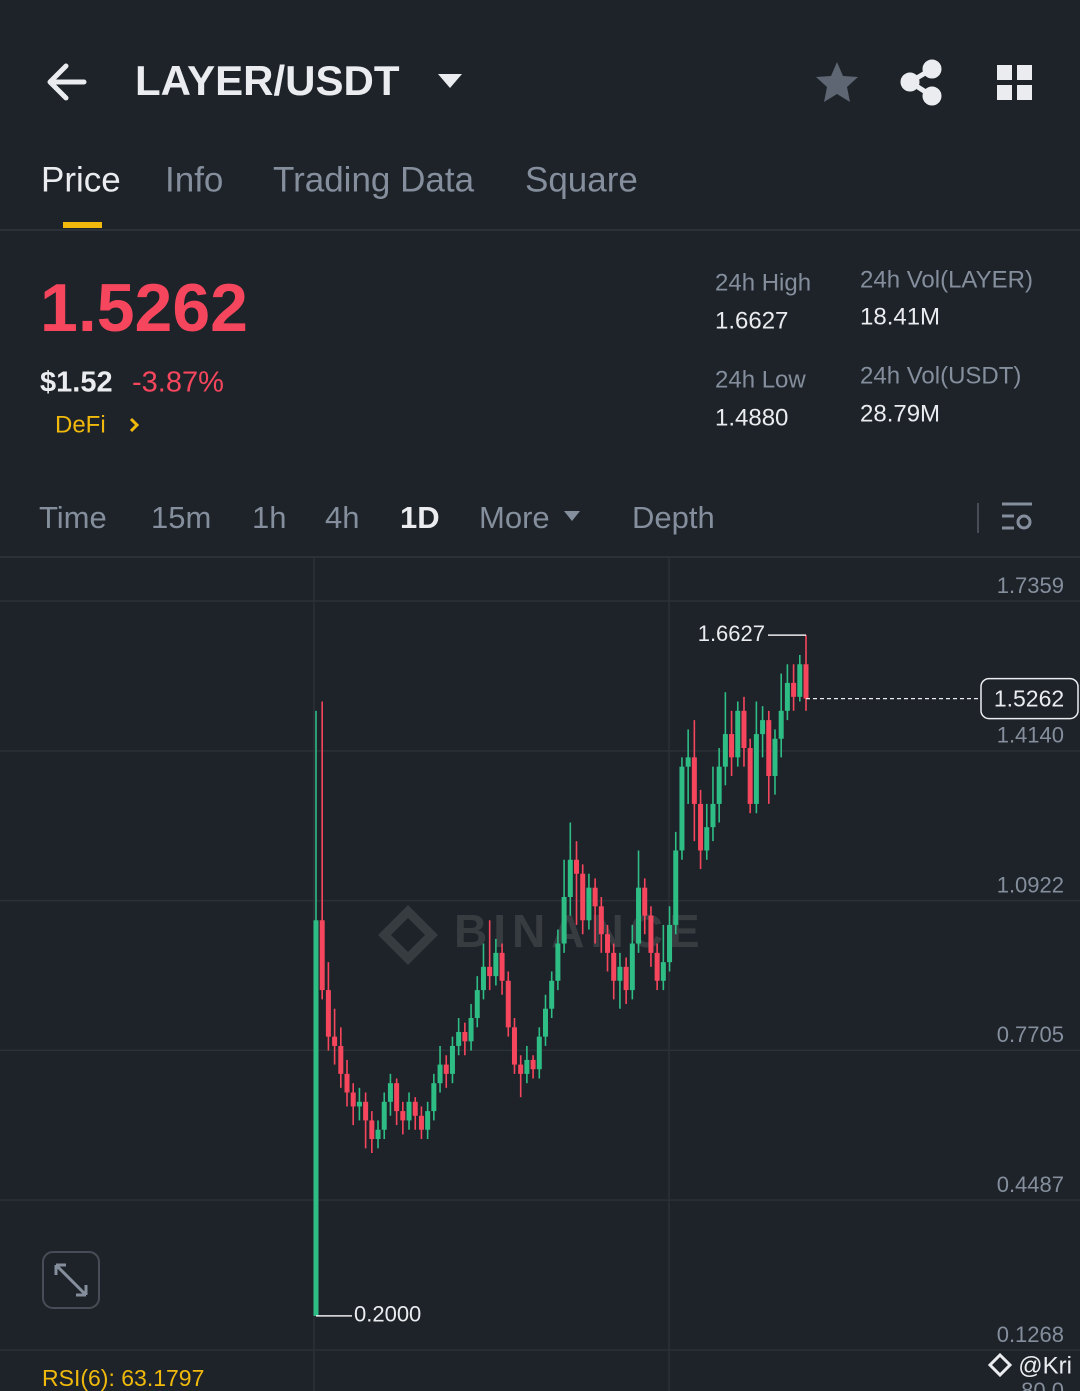 The width and height of the screenshot is (1080, 1391). What do you see at coordinates (514, 517) in the screenshot?
I see `interval: More` at bounding box center [514, 517].